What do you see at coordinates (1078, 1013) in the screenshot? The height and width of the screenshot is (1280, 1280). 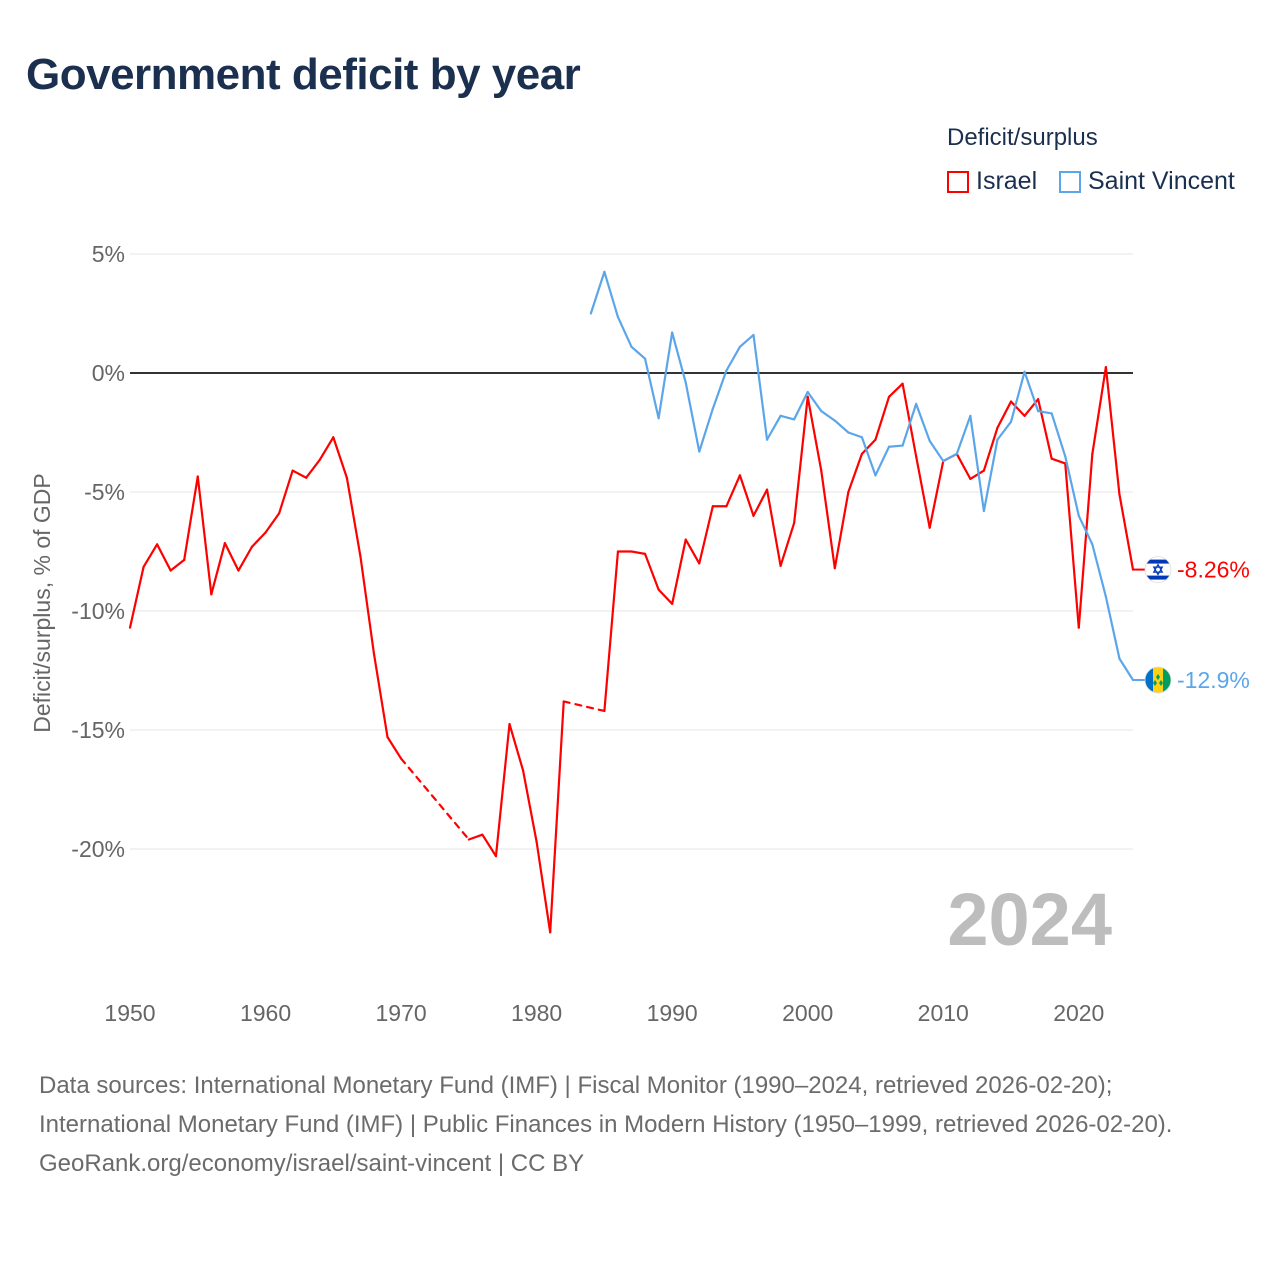 I see `x-tick-label: 2020` at bounding box center [1078, 1013].